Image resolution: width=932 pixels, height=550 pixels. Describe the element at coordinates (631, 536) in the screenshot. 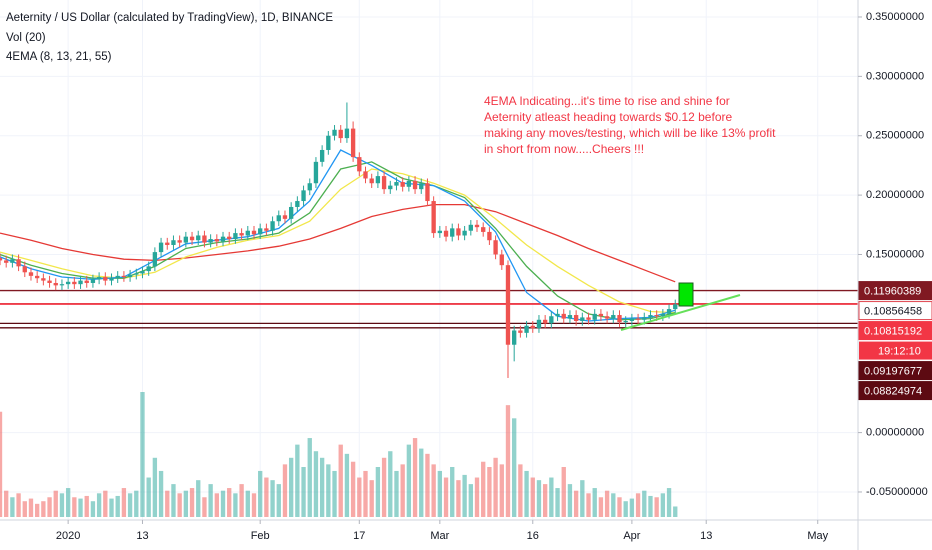

I see `x-tick-label: Apr` at that location.